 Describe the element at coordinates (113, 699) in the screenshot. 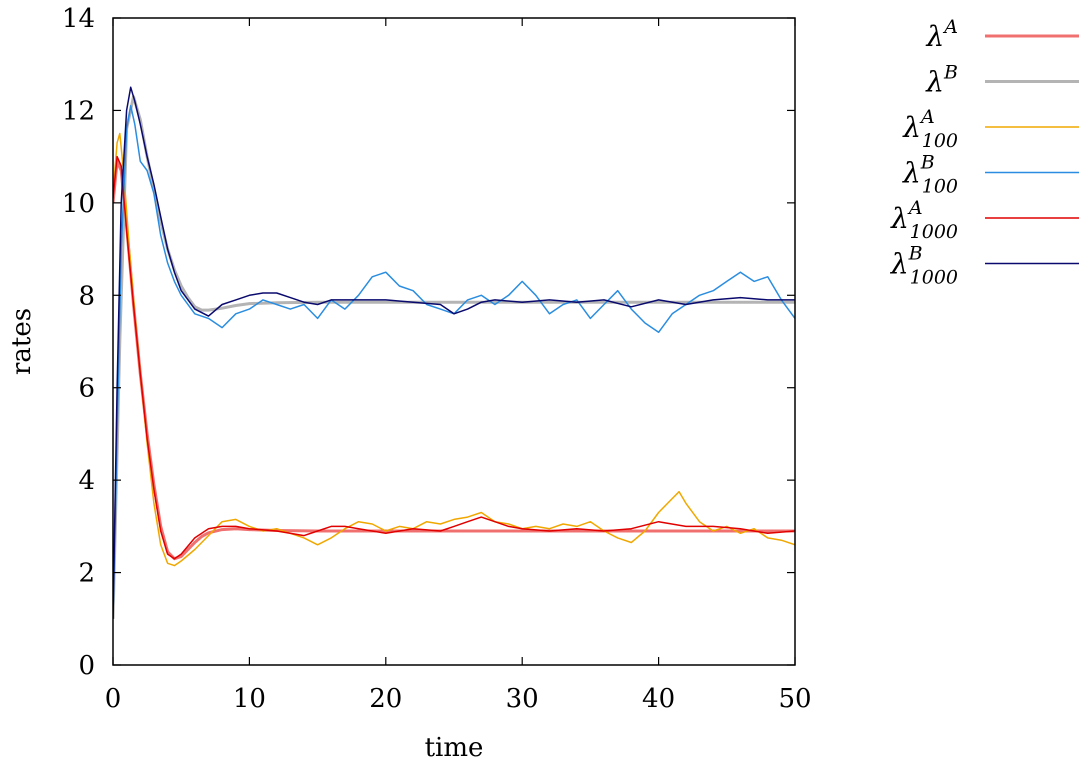

I see `x-tick-label: 0` at that location.